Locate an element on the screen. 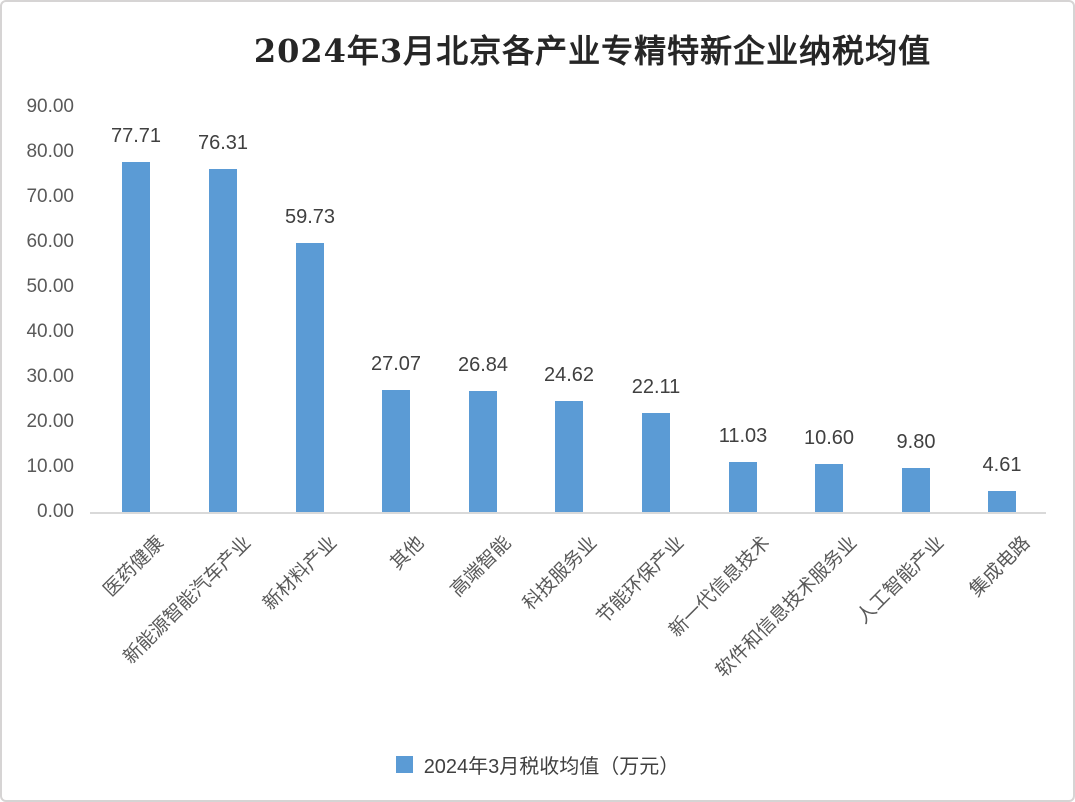 This screenshot has height=802, width=1075. bar-value-label: 76.31 is located at coordinates (223, 143).